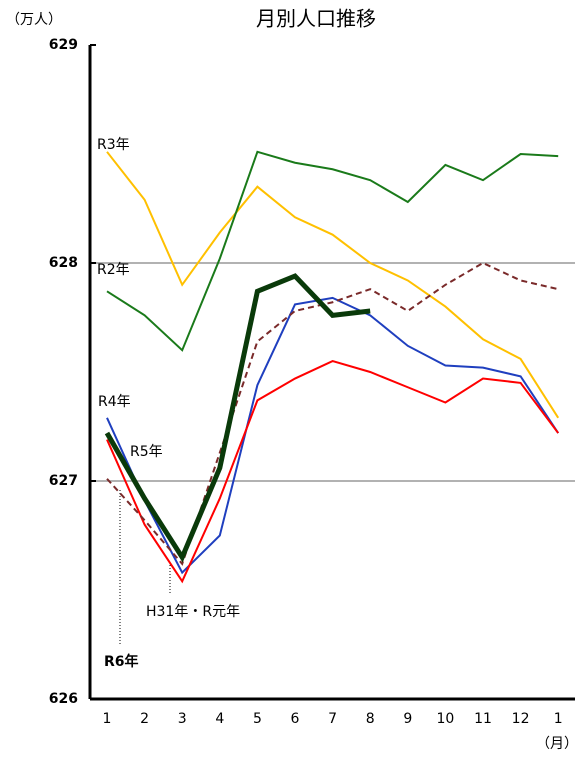 The height and width of the screenshot is (760, 584). What do you see at coordinates (182, 719) in the screenshot?
I see `x-tick-label: 3` at bounding box center [182, 719].